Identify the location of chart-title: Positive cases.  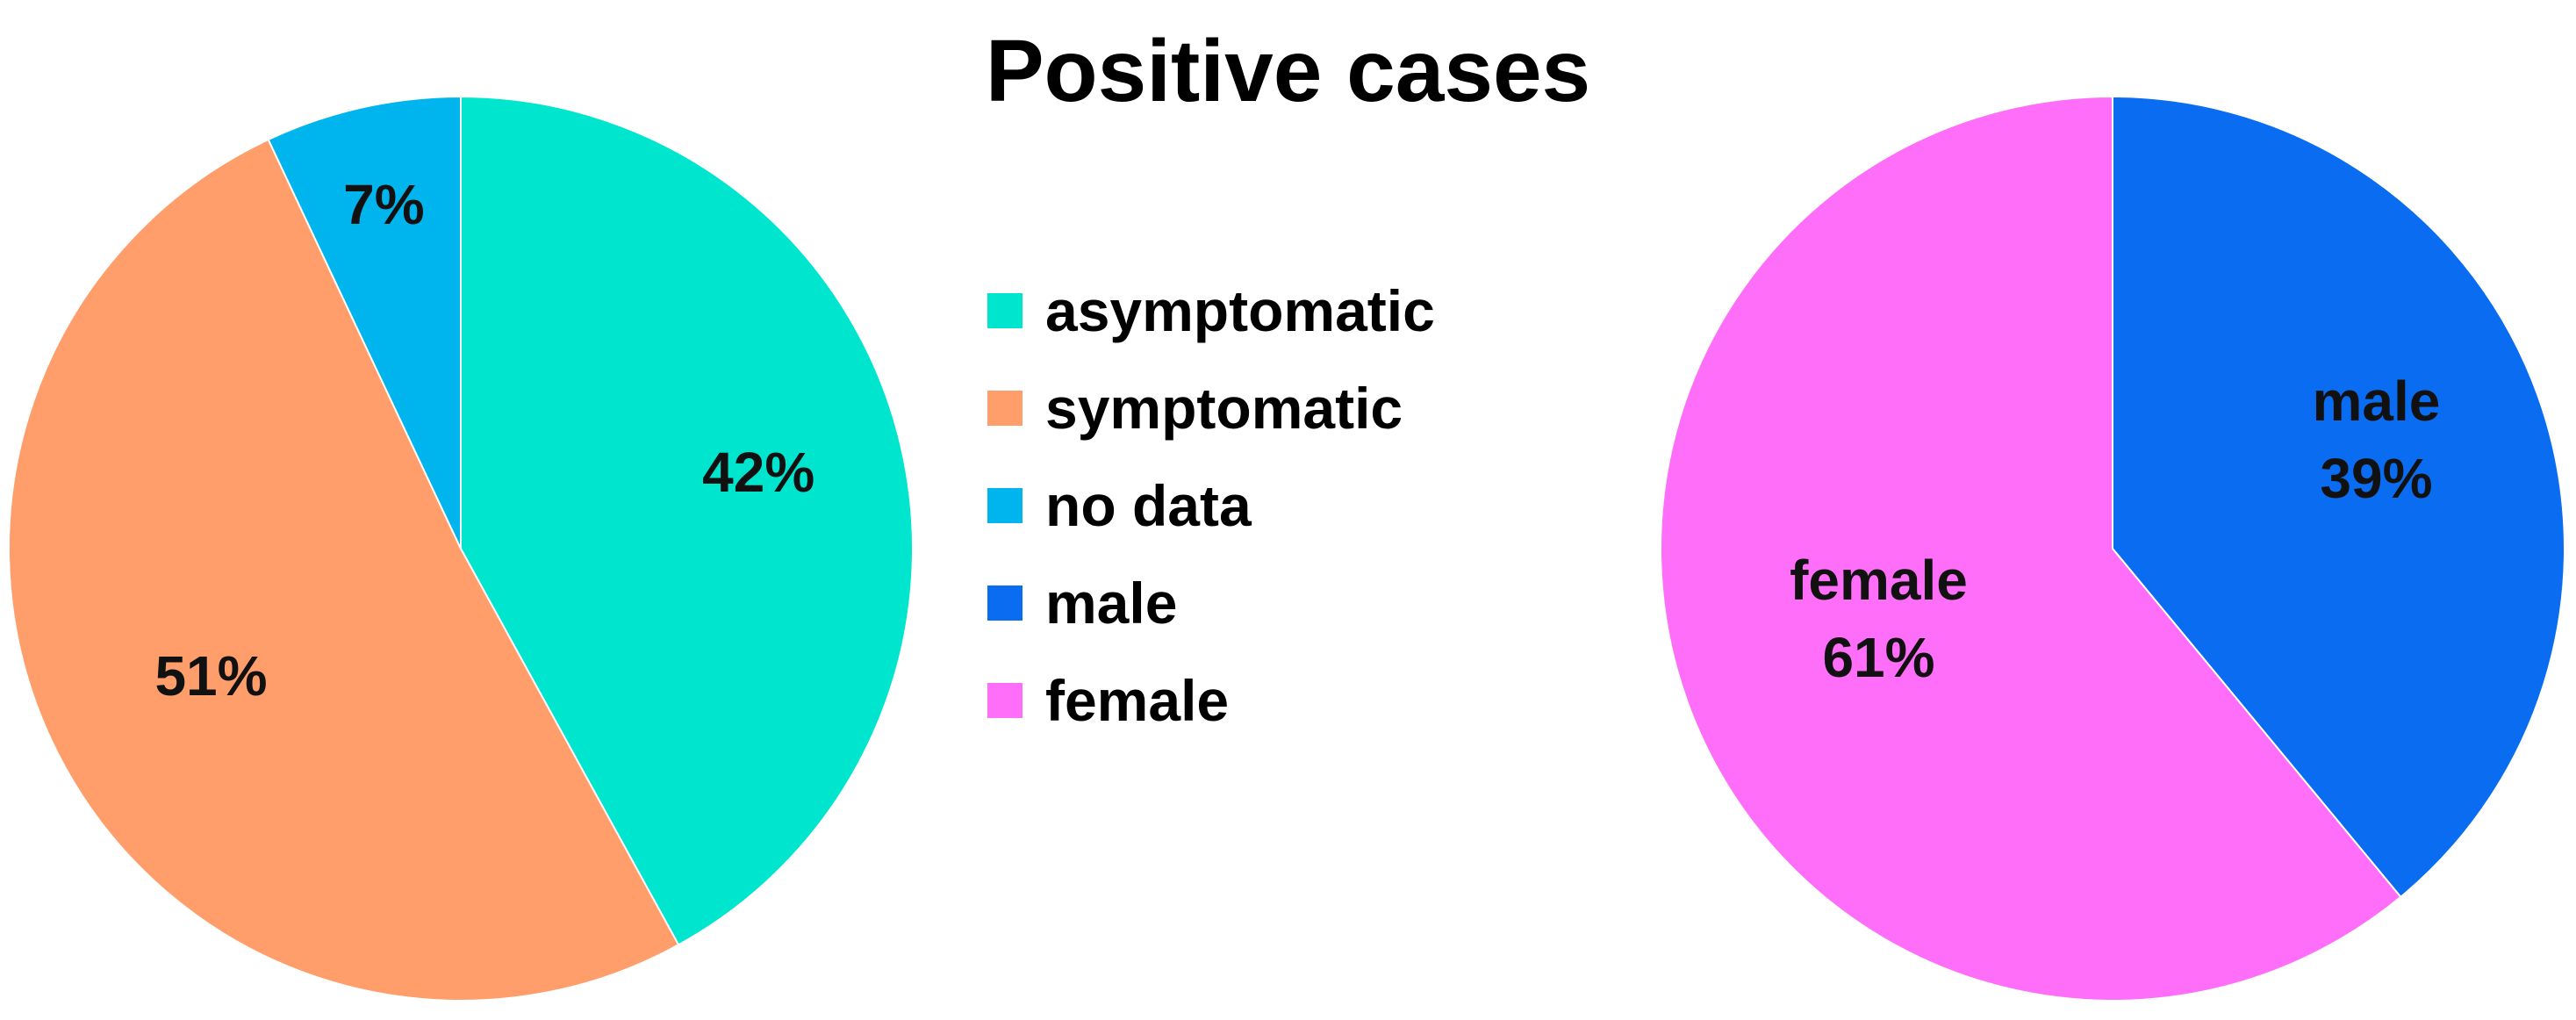
(1288, 71).